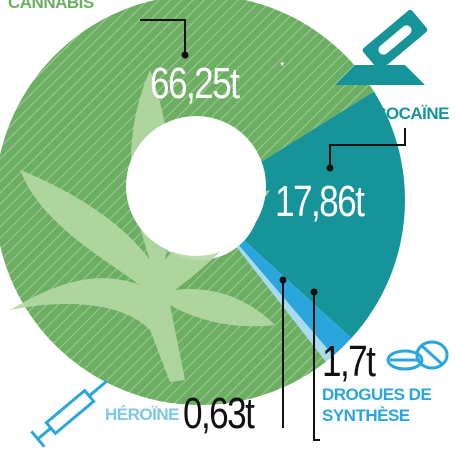  Describe the element at coordinates (411, 113) in the screenshot. I see `category-label: COCAÏNE` at that location.